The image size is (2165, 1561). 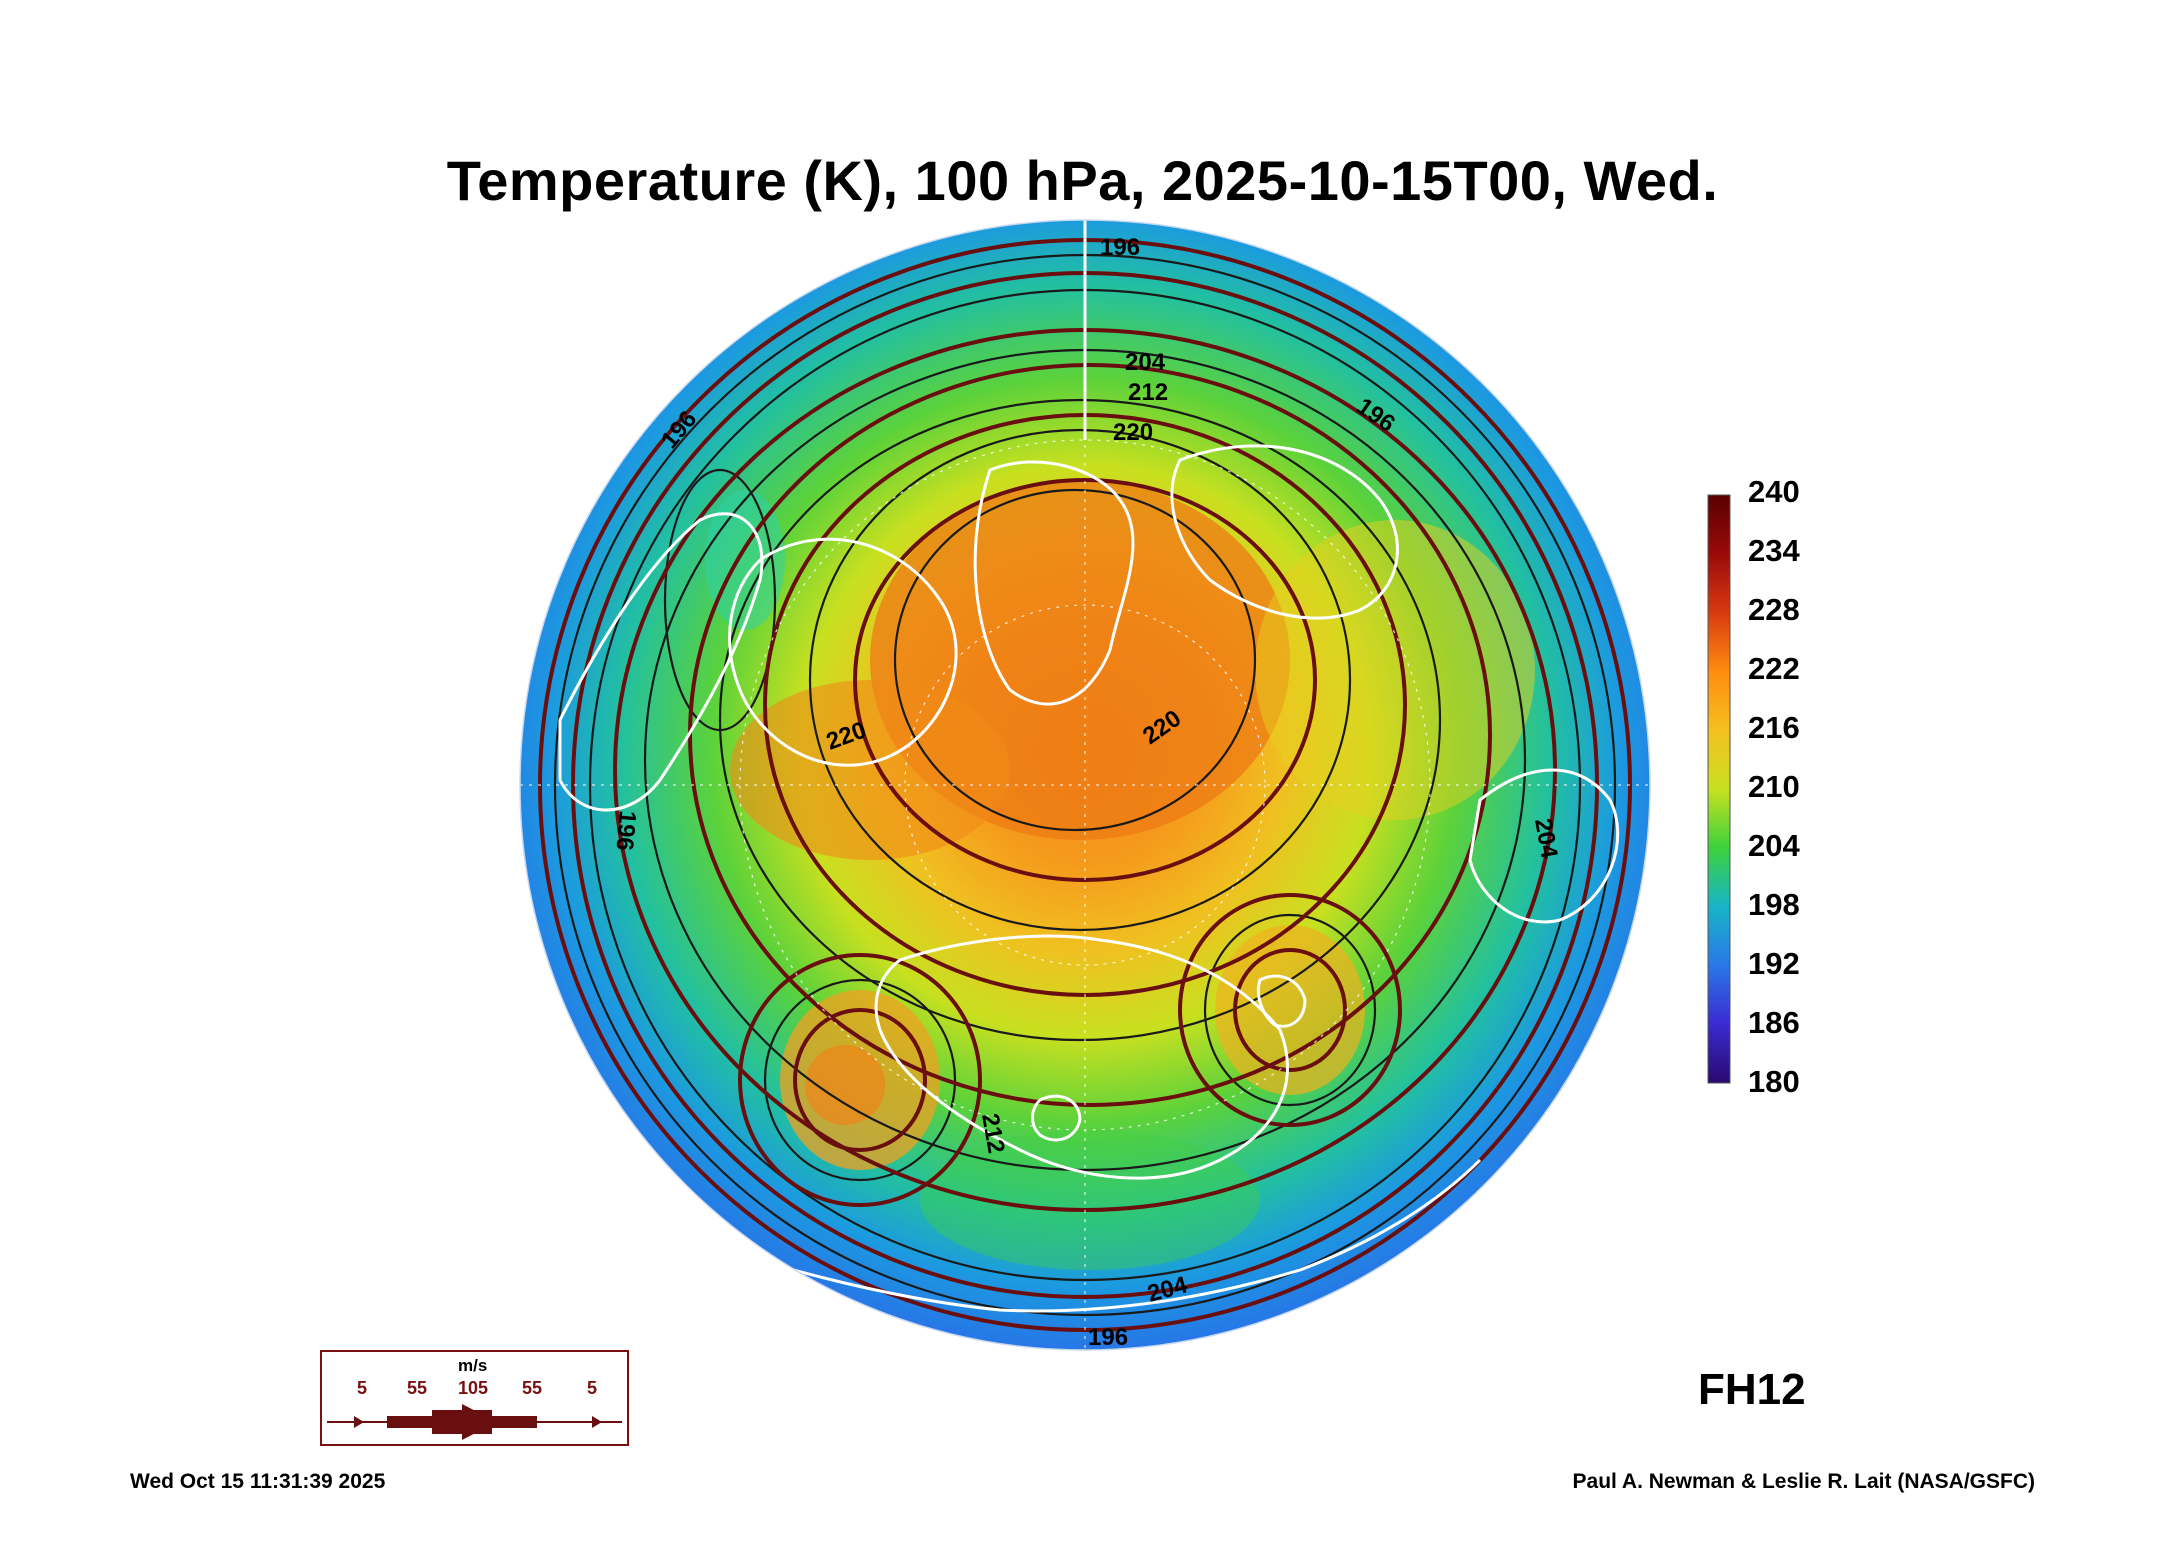 I want to click on colorbar-tick-label: 234, so click(x=1774, y=550).